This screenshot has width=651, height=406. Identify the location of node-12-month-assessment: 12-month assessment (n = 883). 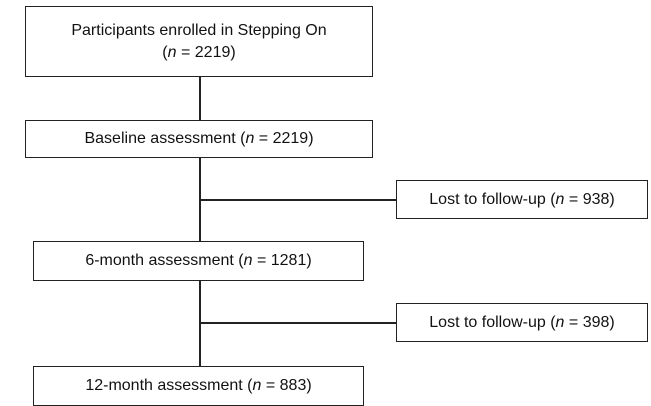
(198, 386).